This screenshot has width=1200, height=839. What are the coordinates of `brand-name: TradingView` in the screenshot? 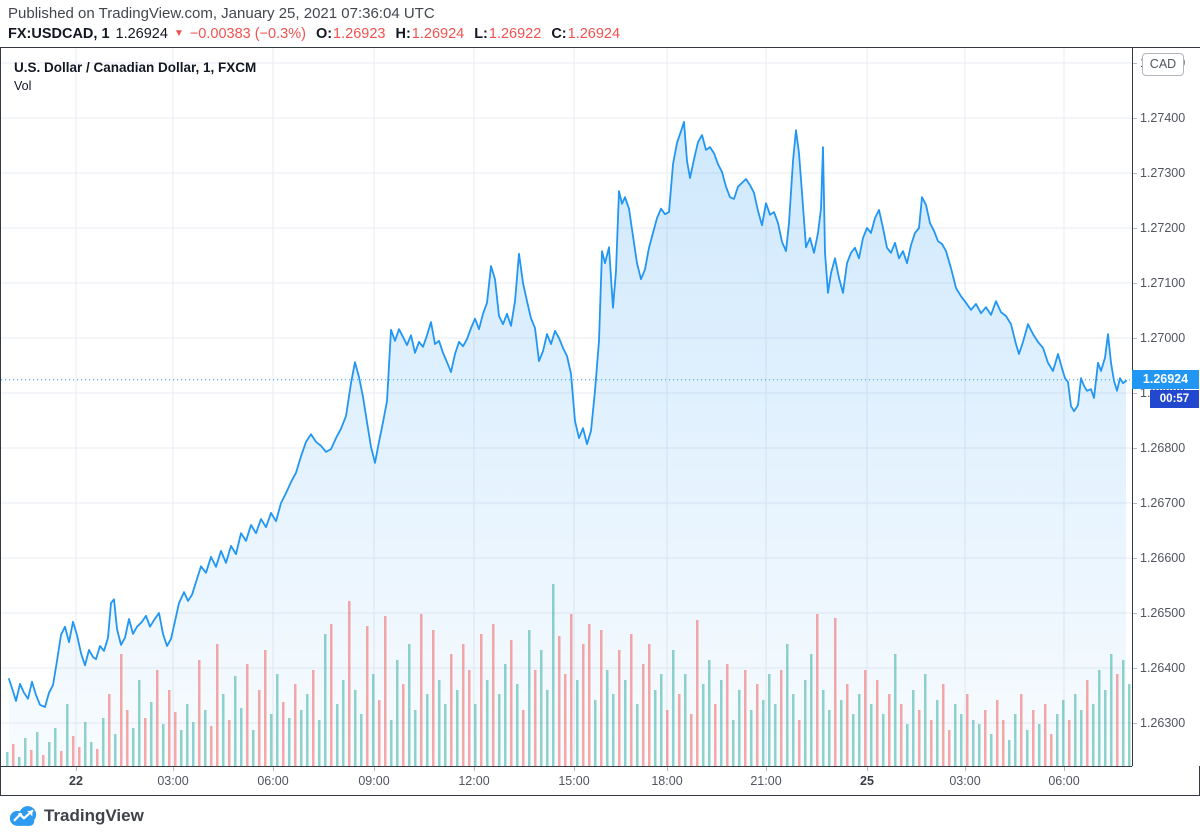 It's located at (94, 815).